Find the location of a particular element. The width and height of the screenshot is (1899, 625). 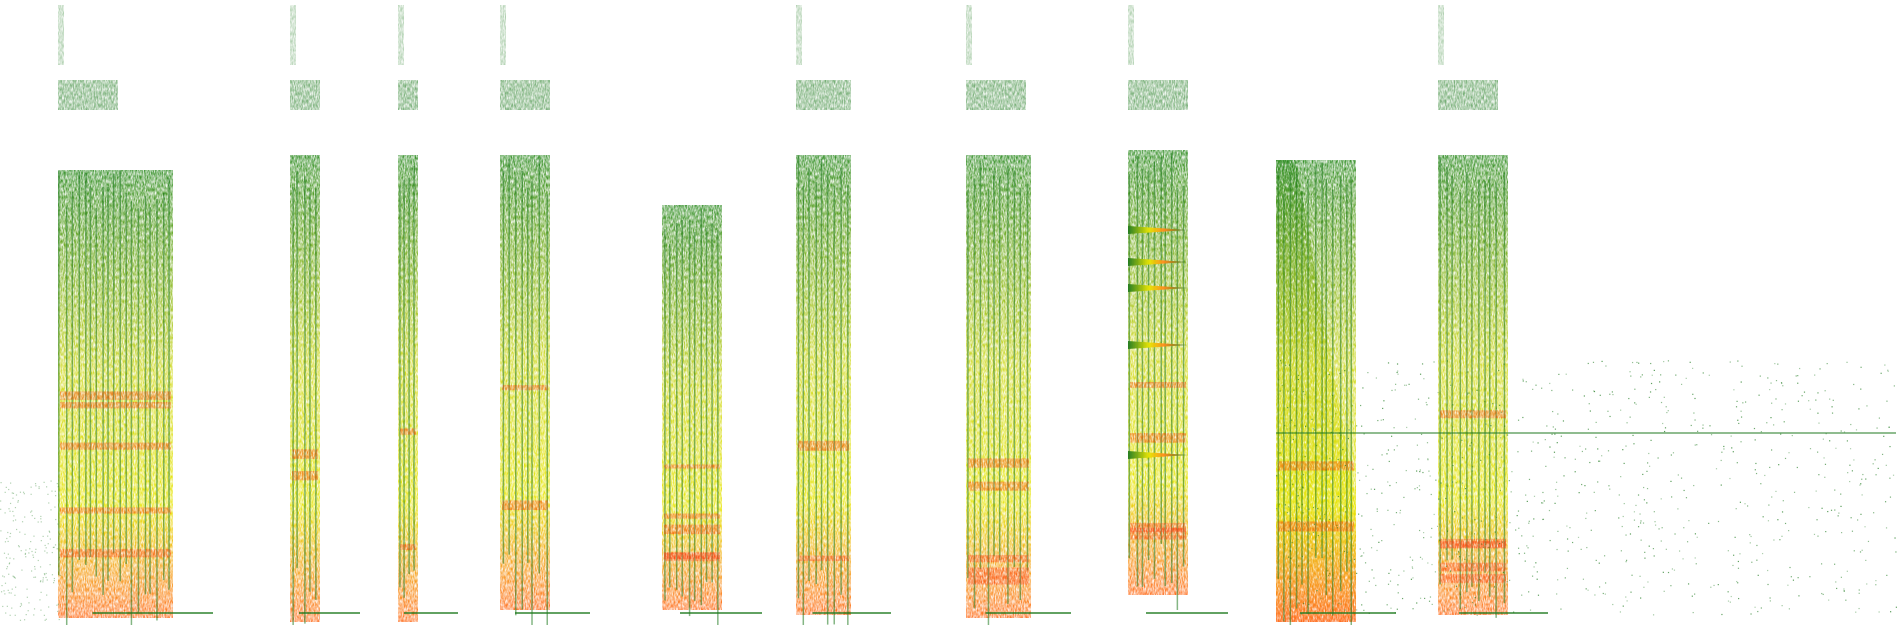

tonal-line is located at coordinates (1586, 433).